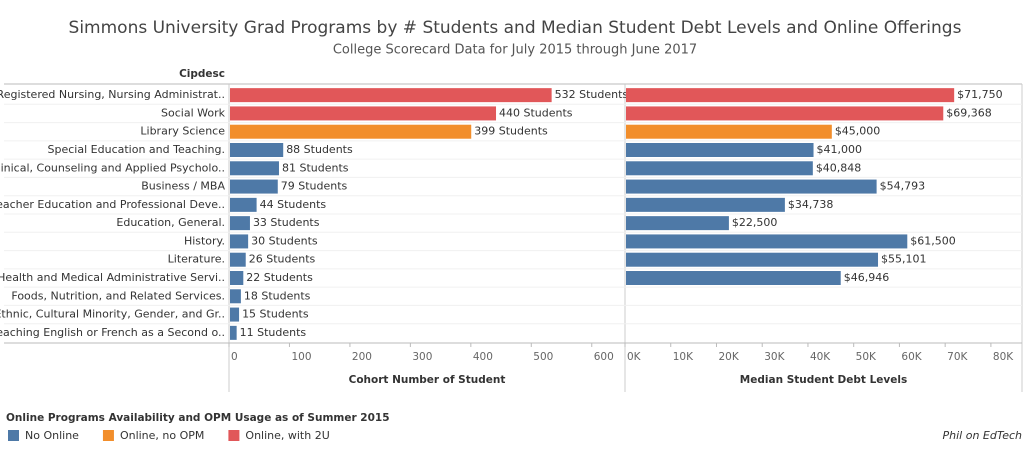 The height and width of the screenshot is (450, 1030). Describe the element at coordinates (983, 435) in the screenshot. I see `credit: Phil on EdTech` at that location.